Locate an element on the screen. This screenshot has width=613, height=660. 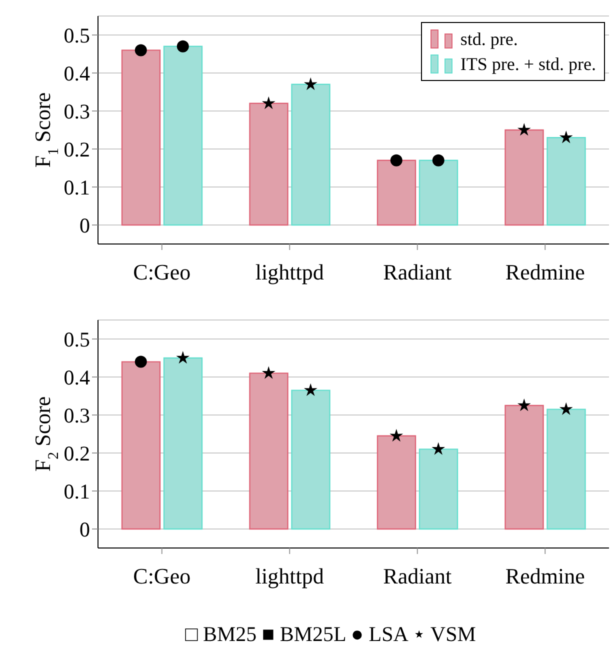
legend-label: std. pre. is located at coordinates (489, 39).